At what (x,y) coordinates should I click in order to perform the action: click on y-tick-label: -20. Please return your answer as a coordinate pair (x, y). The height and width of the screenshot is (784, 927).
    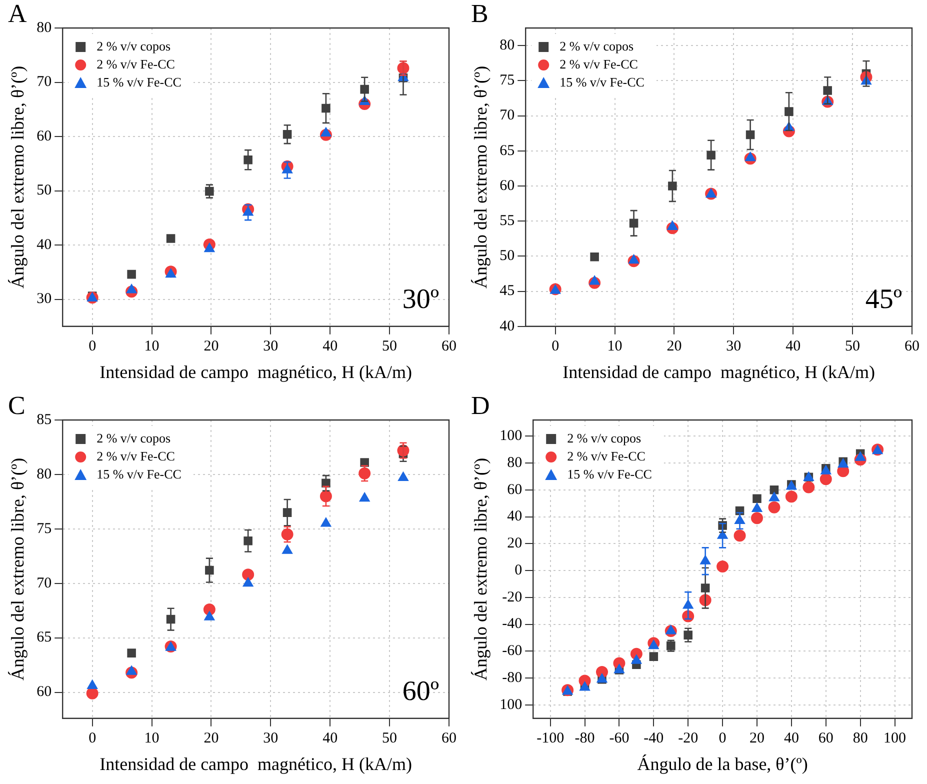
    Looking at the image, I should click on (512, 597).